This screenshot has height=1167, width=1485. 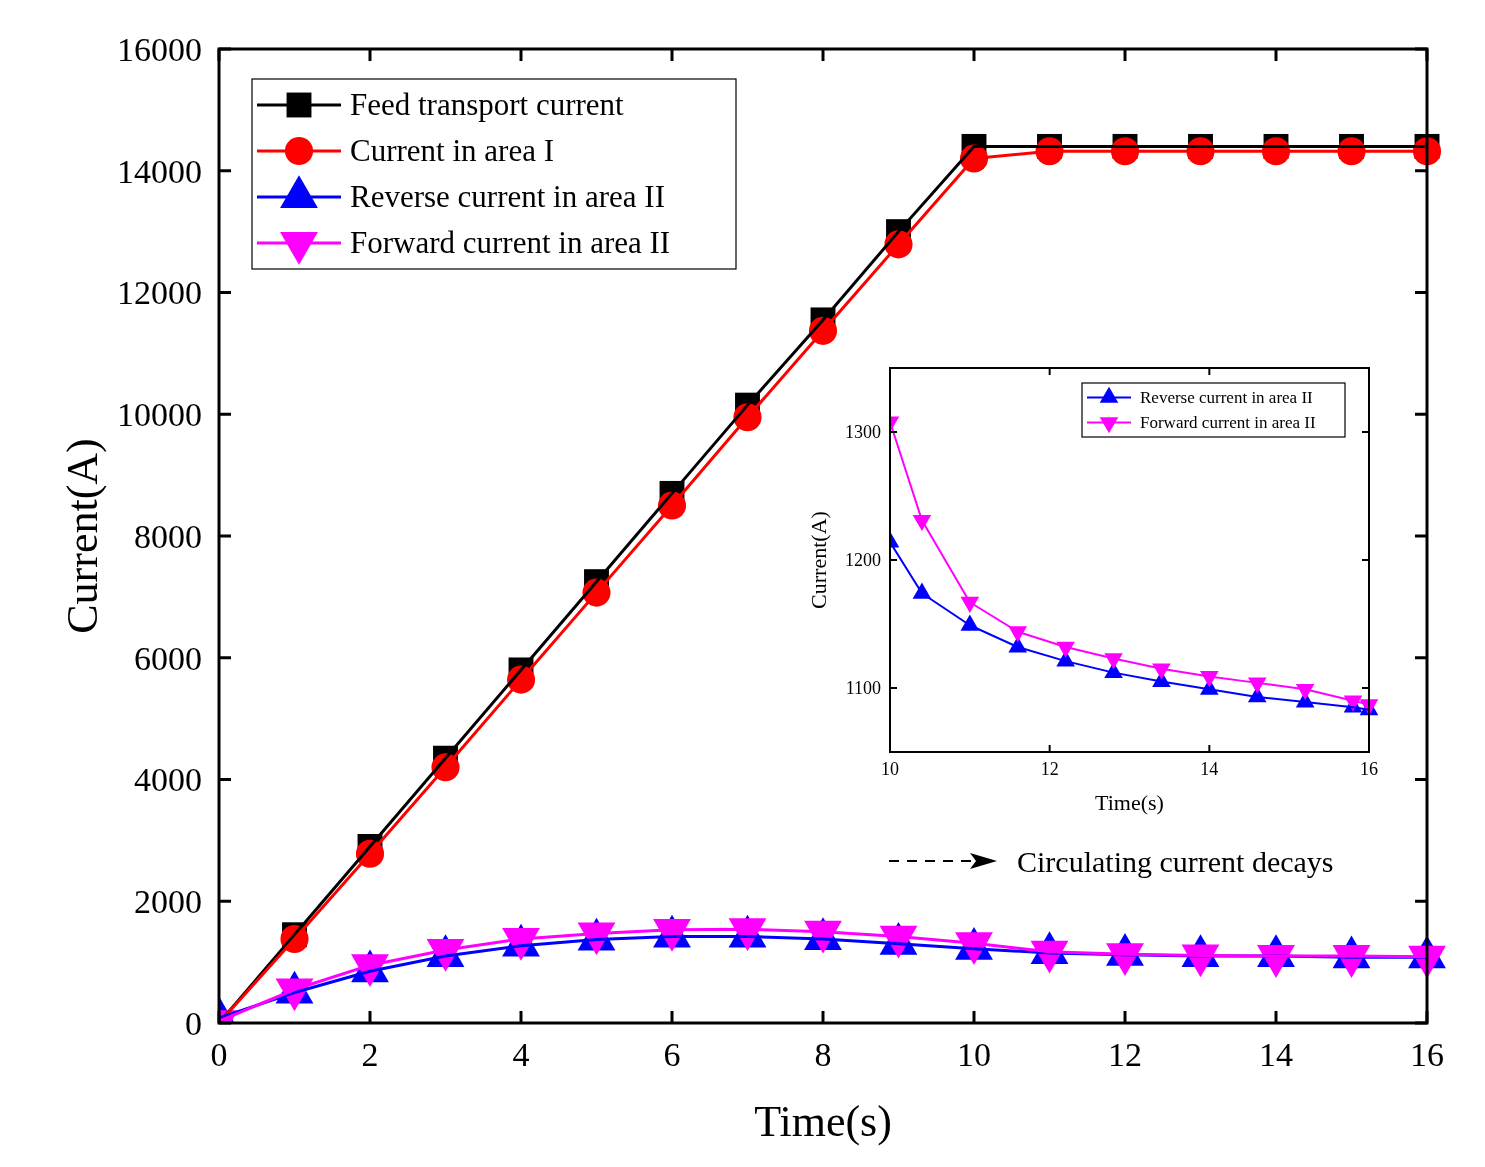 I want to click on x-tick-label: 6, so click(x=672, y=1054).